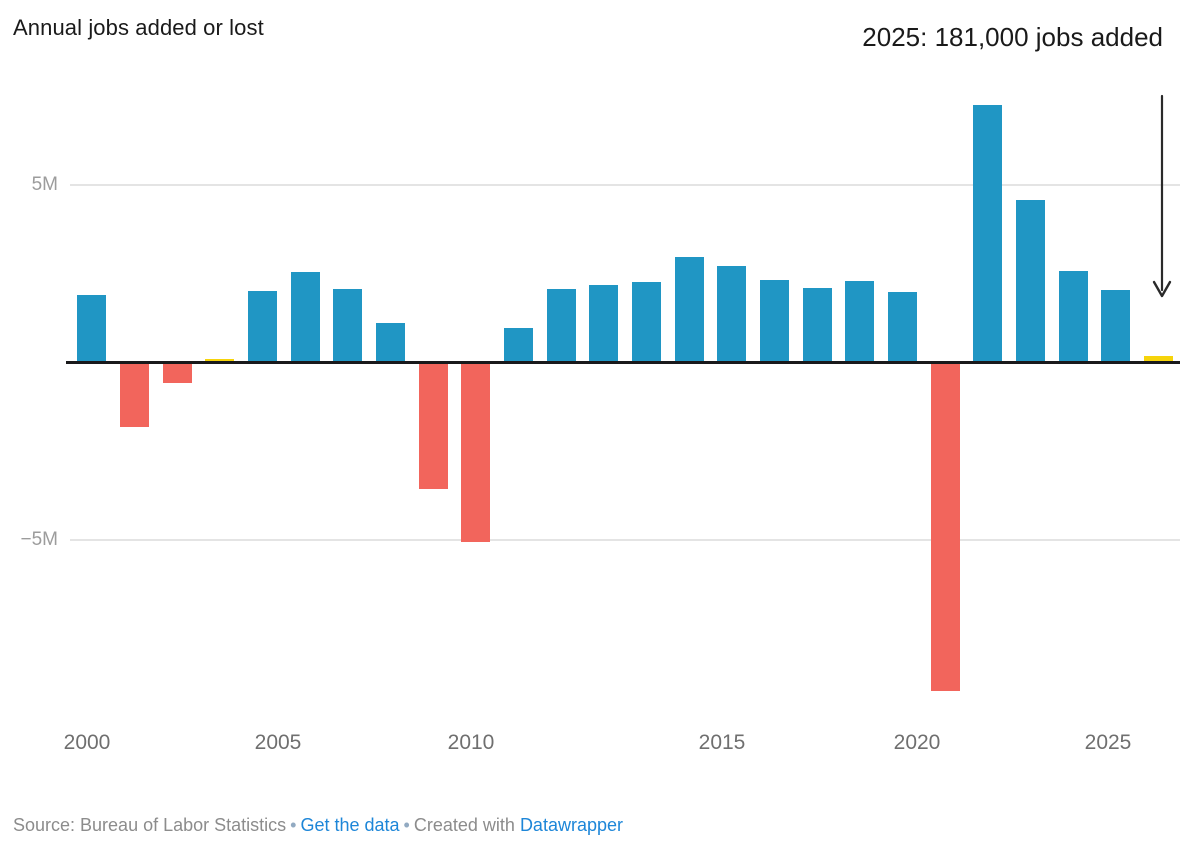 The width and height of the screenshot is (1196, 845). What do you see at coordinates (390, 342) in the screenshot?
I see `bar-2007` at bounding box center [390, 342].